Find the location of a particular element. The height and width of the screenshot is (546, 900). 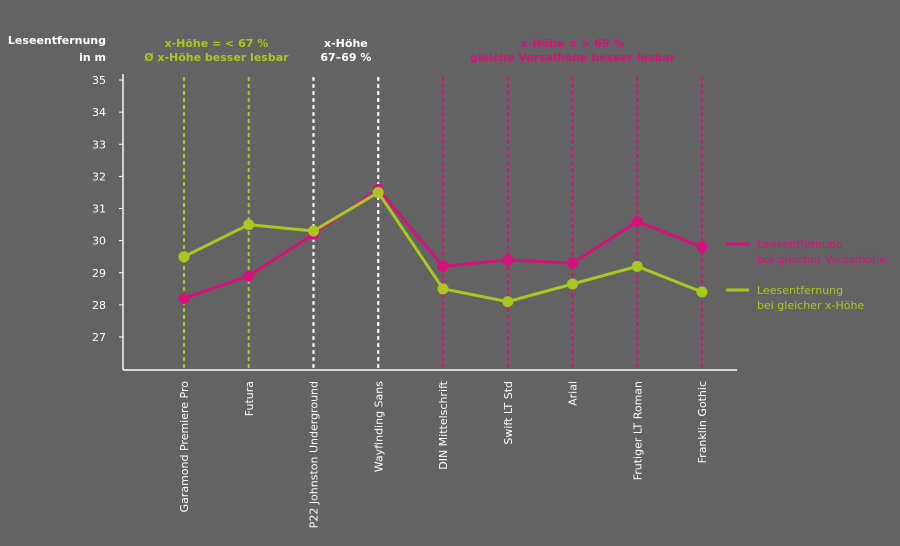

y-tick-label: 33 is located at coordinates (99, 144).